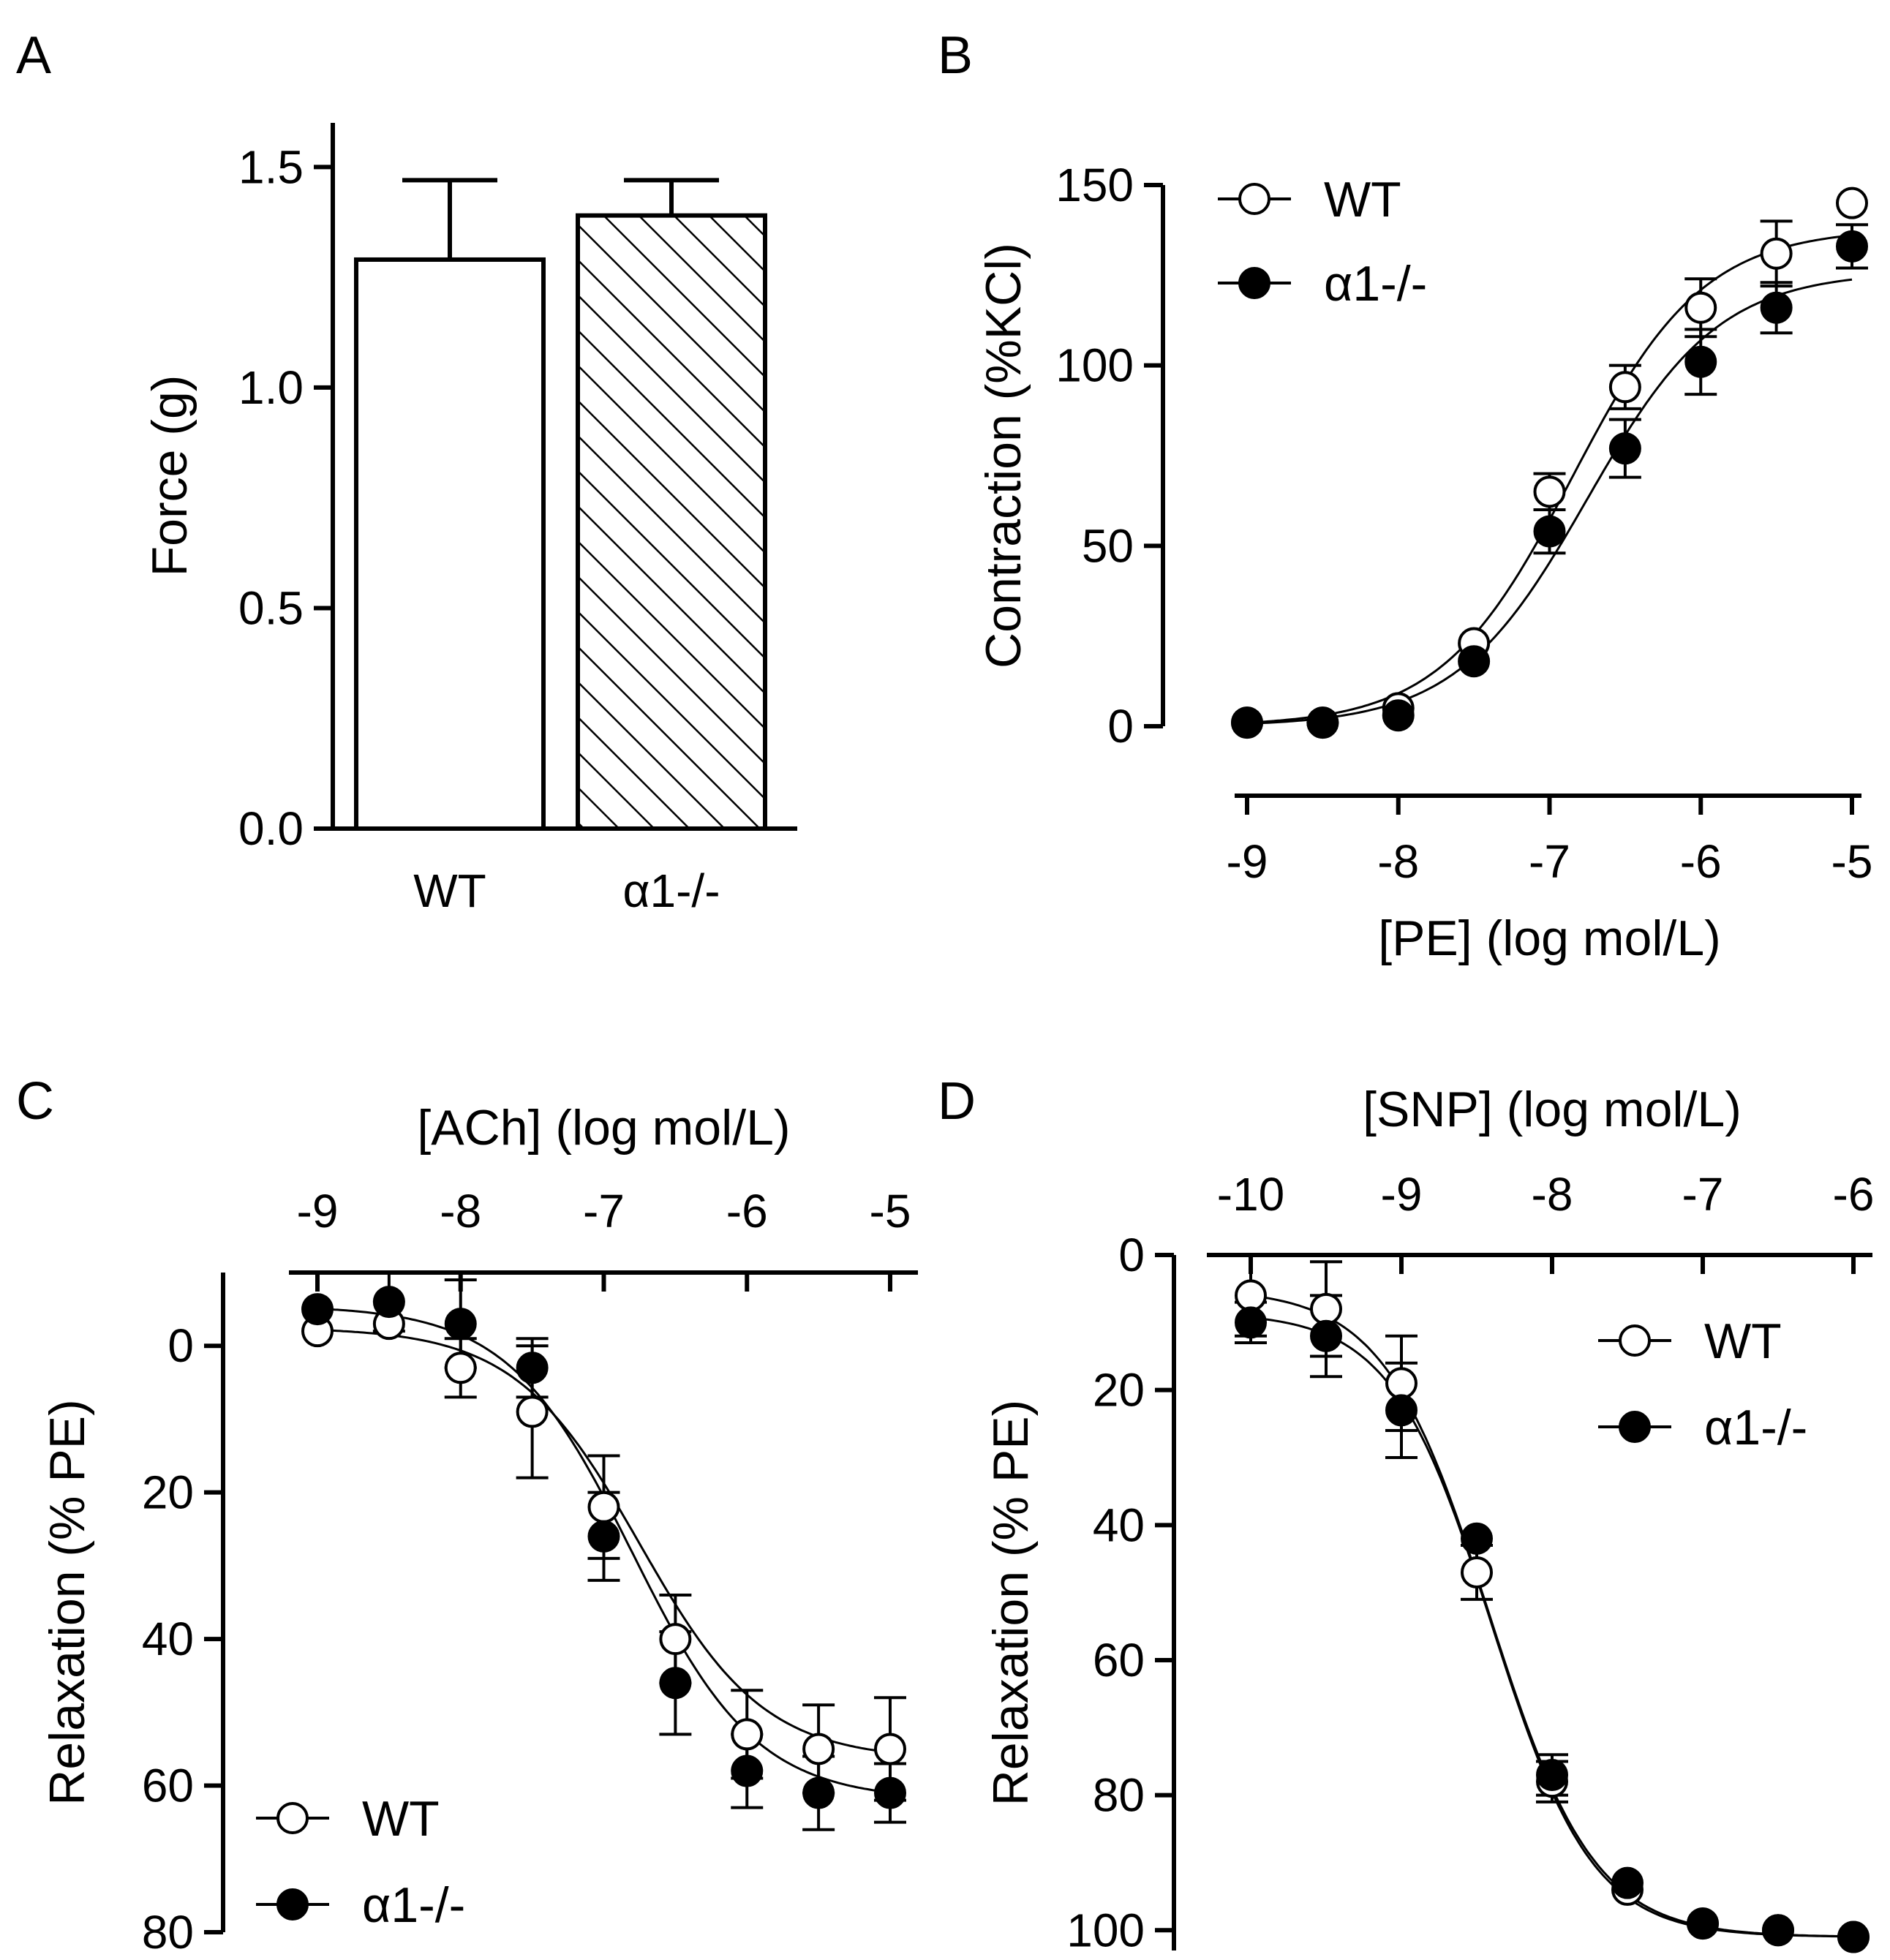  Describe the element at coordinates (35, 1101) in the screenshot. I see `panel-letter-c: C` at that location.